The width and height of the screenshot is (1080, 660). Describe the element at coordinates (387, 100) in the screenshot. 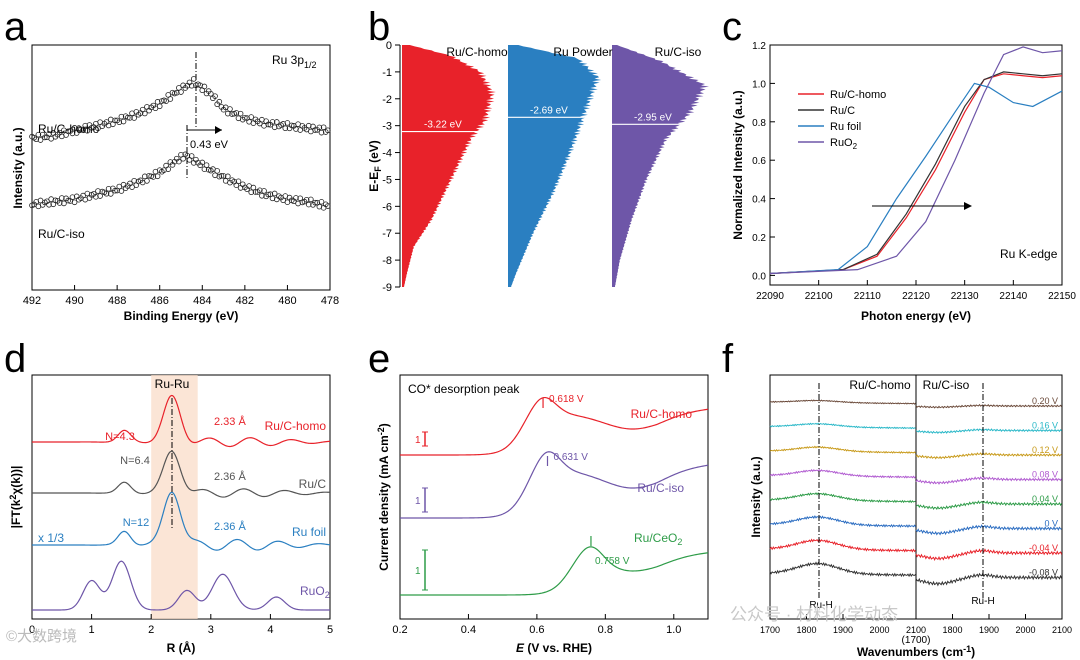

I see `panel-b-y-tick-label: -2` at that location.